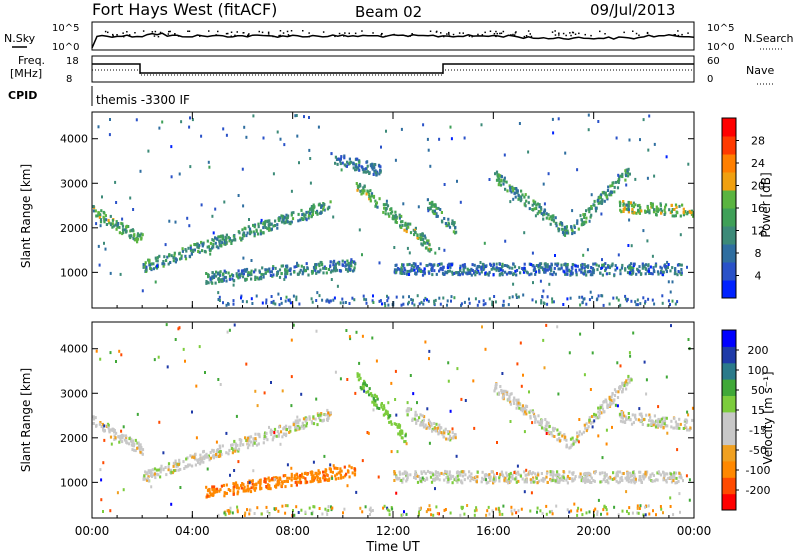 Image resolution: width=800 pixels, height=554 pixels. Describe the element at coordinates (729, 469) in the screenshot. I see `colorbar-segment` at that location.